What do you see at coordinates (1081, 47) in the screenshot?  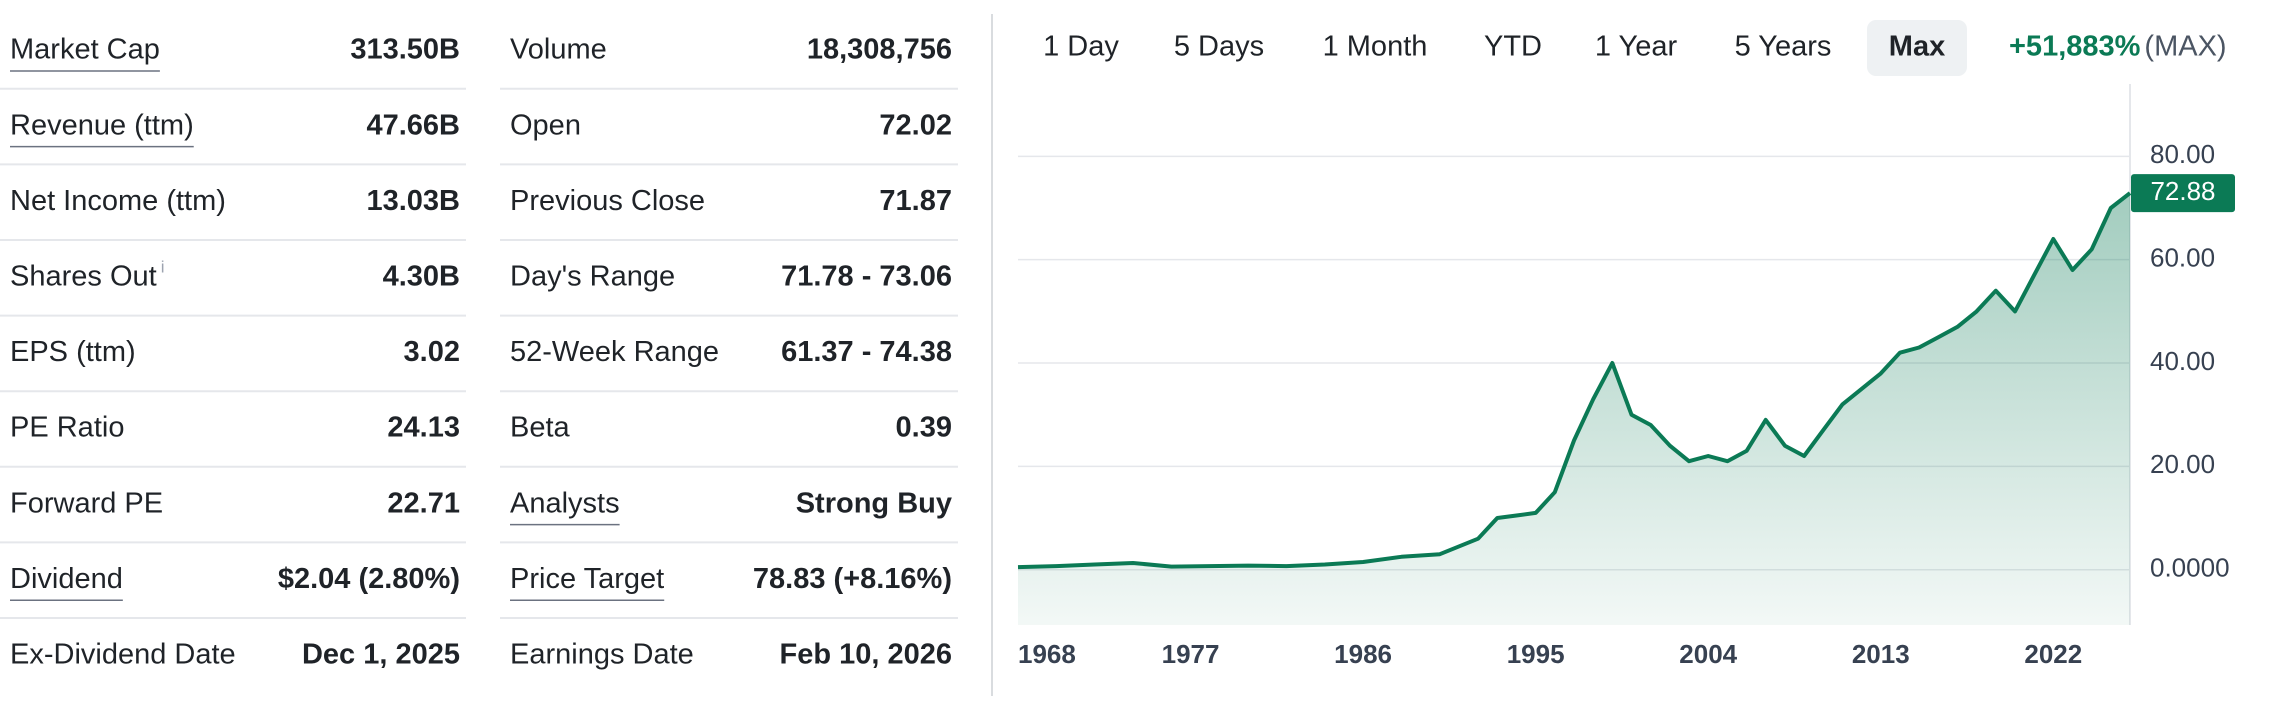 I see `range-button: 1 Day` at bounding box center [1081, 47].